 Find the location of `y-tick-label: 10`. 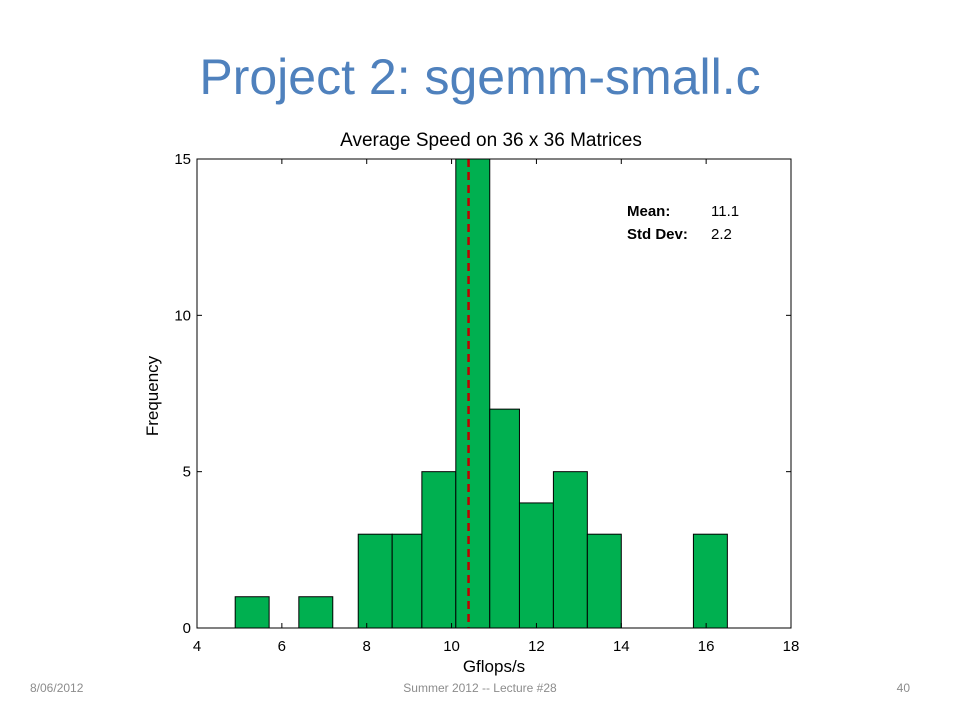

y-tick-label: 10 is located at coordinates (182, 315).